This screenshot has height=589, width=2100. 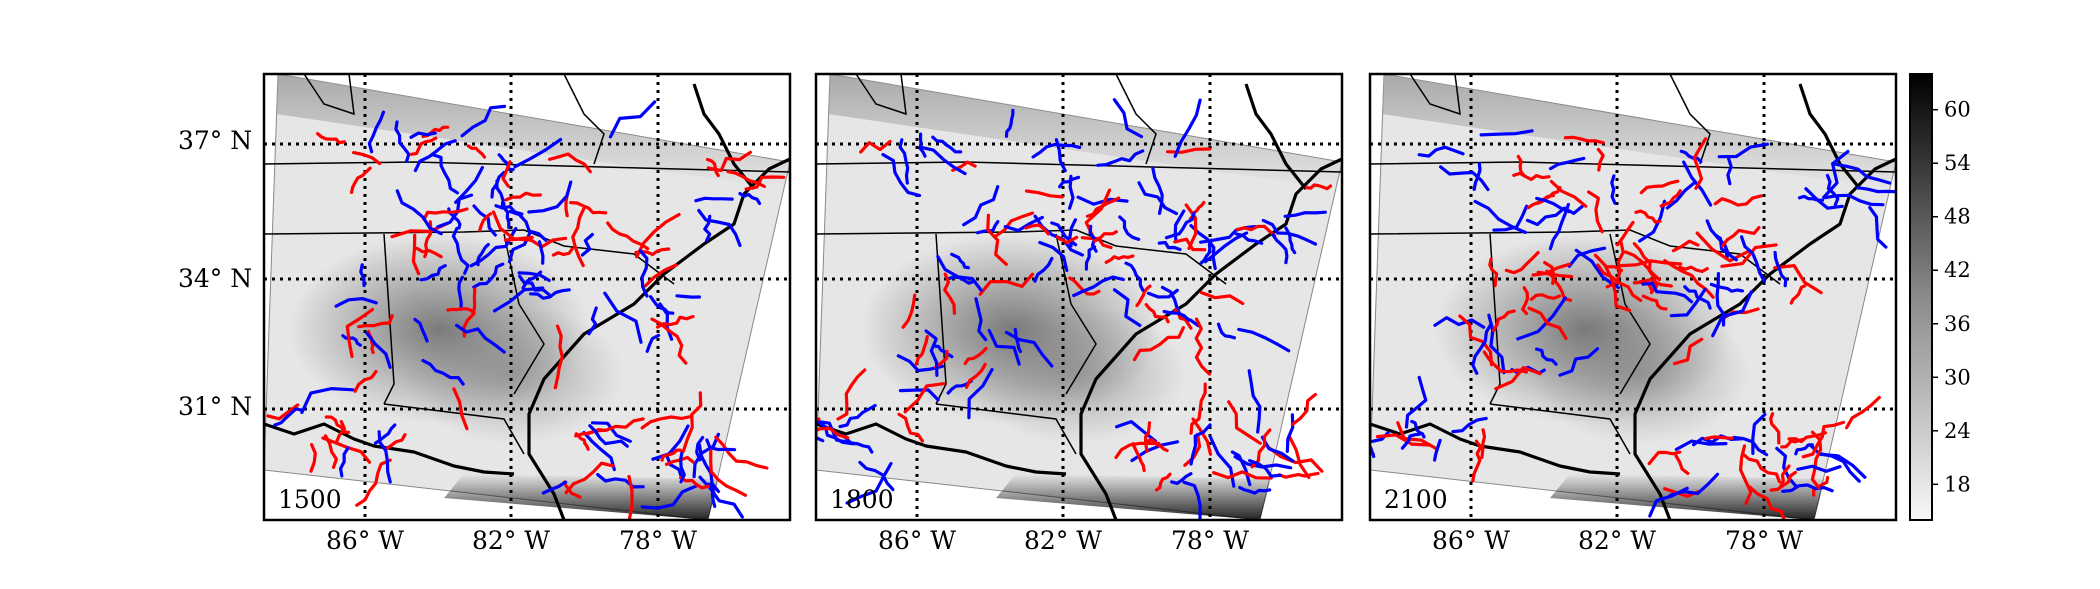 I want to click on colorbar-ramp, so click(x=1921, y=297).